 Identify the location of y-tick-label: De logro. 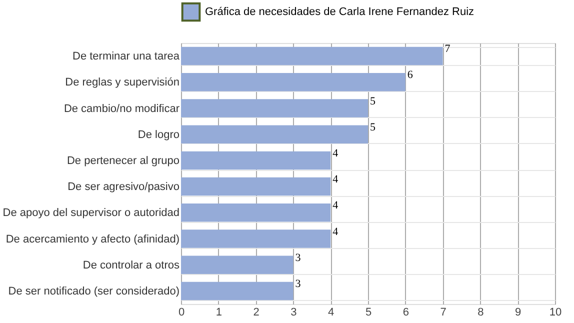
(159, 134).